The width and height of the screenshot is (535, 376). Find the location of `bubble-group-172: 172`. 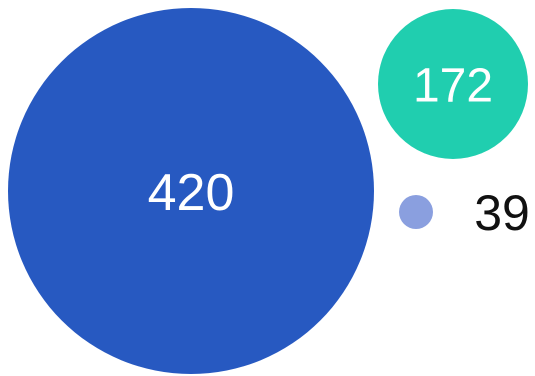

bubble-group-172: 172 is located at coordinates (453, 84).